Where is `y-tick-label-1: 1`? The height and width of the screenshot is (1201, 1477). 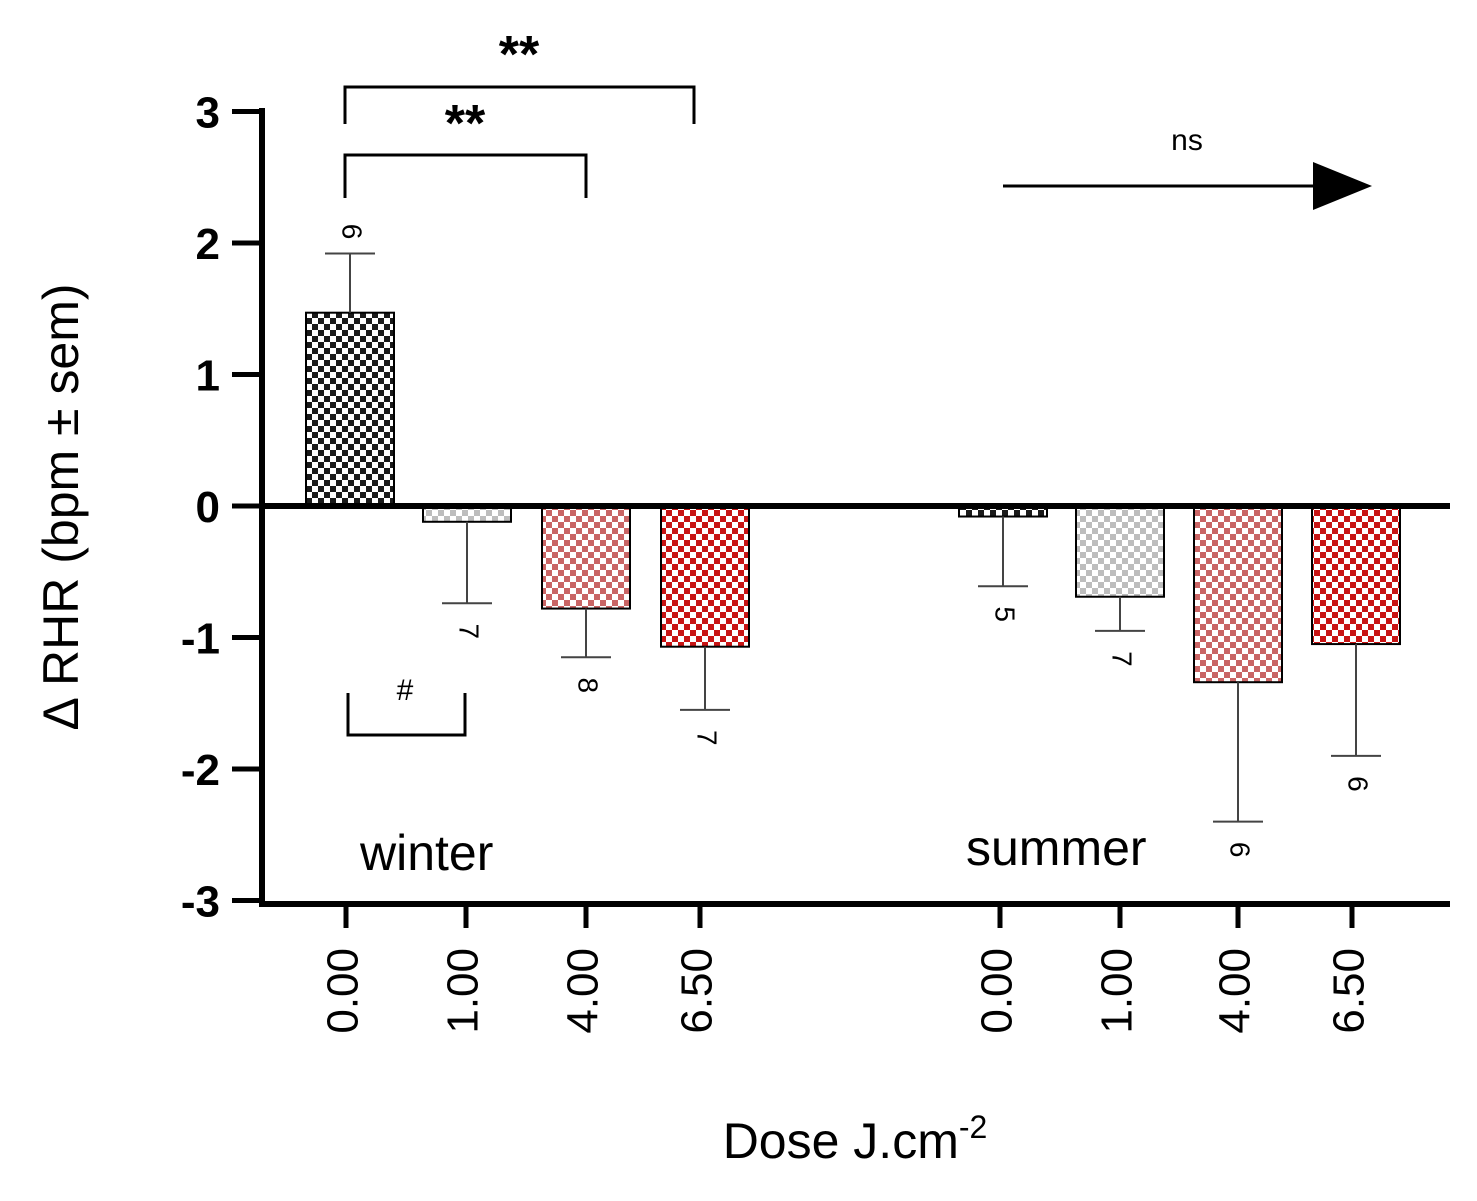 y-tick-label-1: 1 is located at coordinates (208, 376).